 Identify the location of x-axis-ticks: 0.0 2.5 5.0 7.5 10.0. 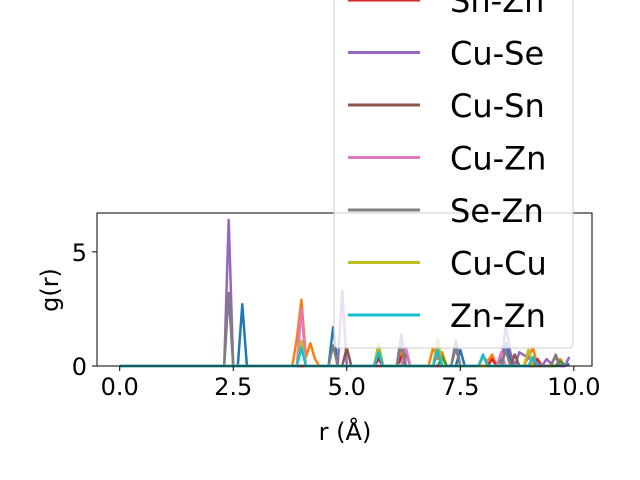
(351, 383).